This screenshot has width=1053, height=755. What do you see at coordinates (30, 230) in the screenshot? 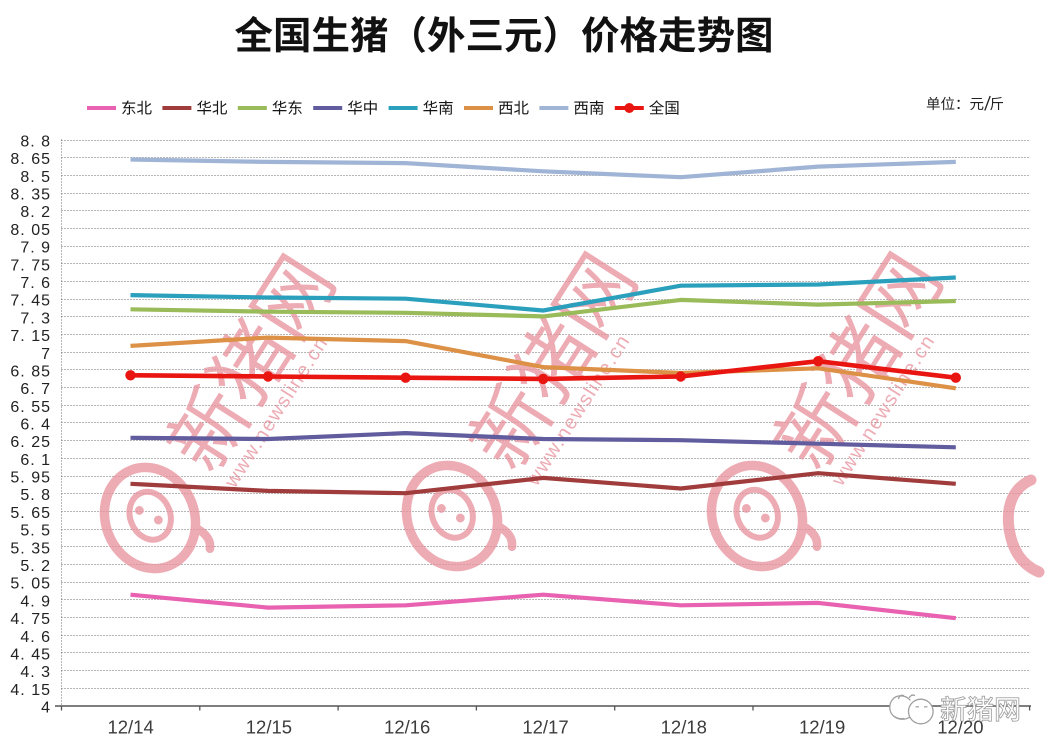
I see `svg-text: 8. 05` at bounding box center [30, 230].